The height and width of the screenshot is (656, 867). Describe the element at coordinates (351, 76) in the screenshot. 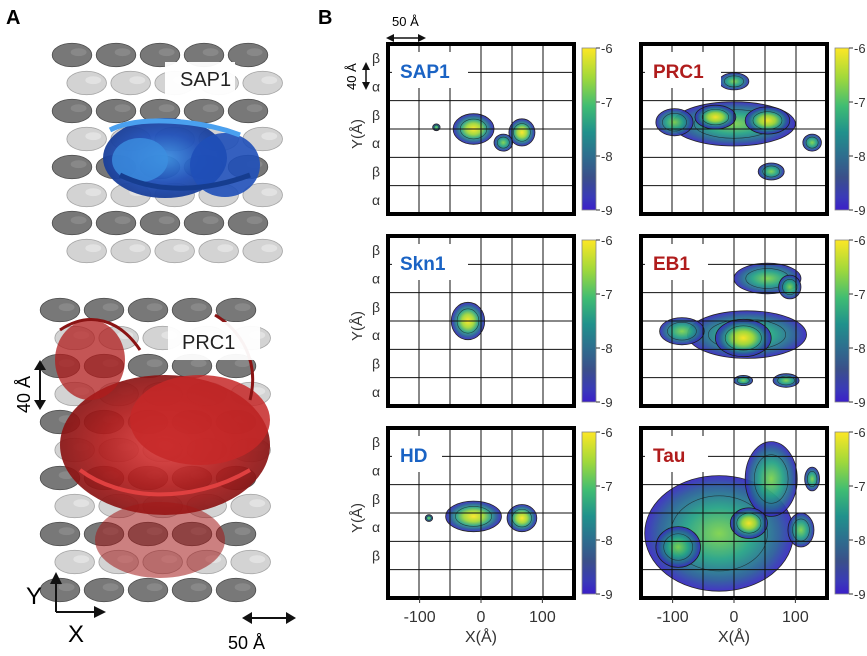

I see `map-y-scale-label: 40 Å` at that location.